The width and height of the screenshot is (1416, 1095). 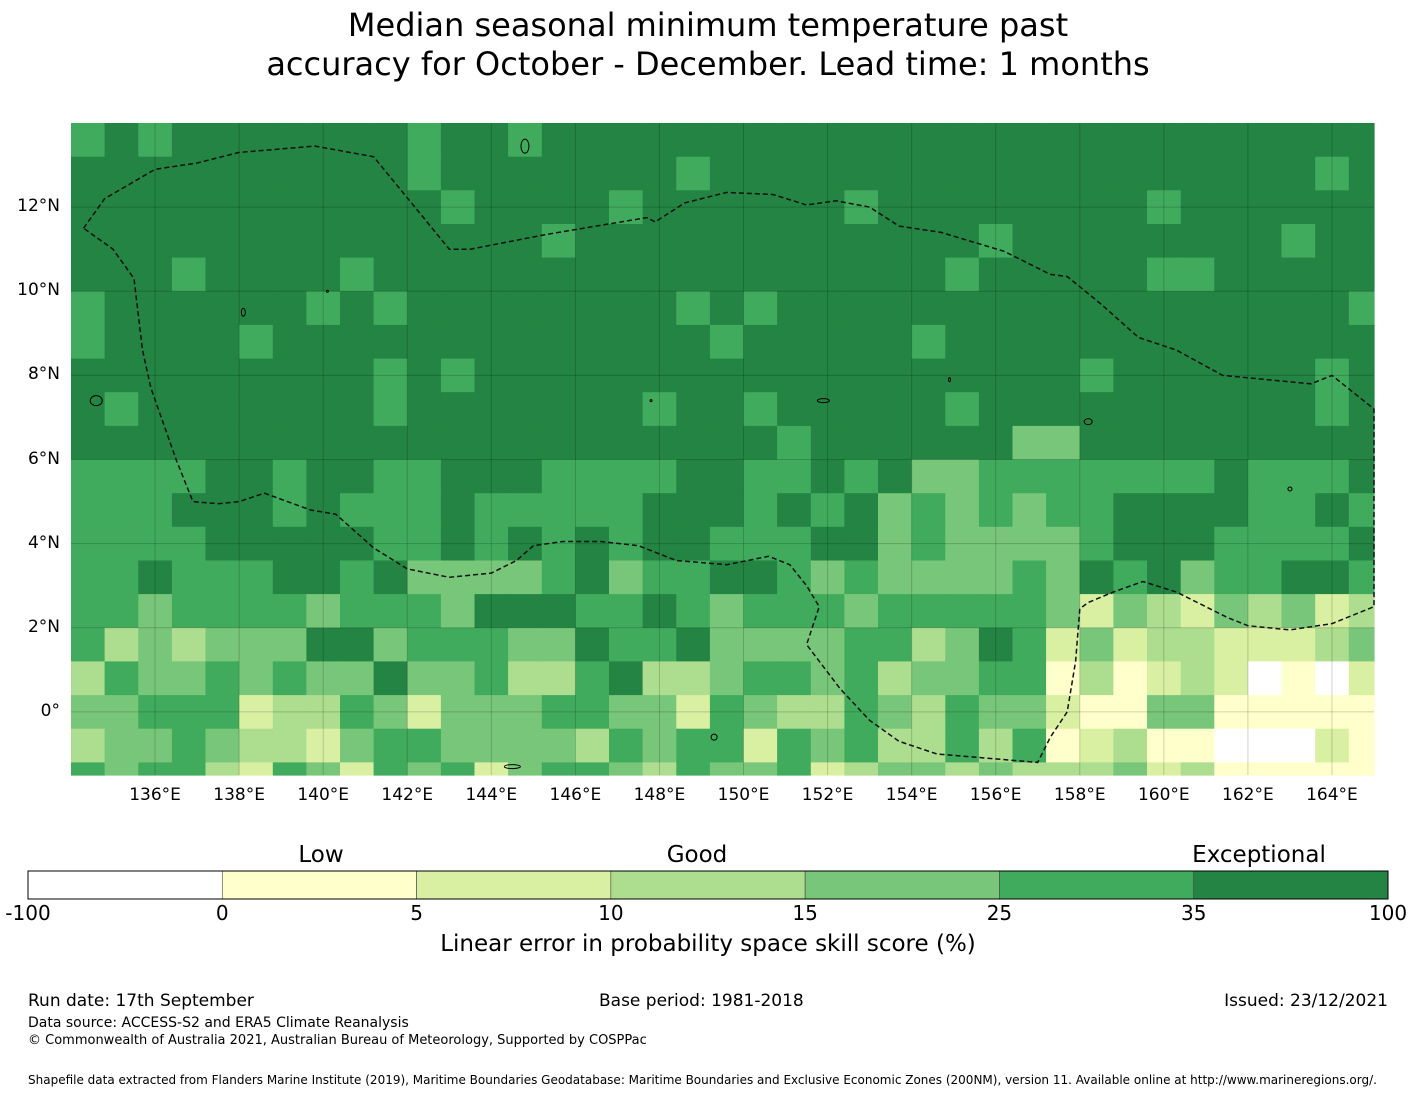 What do you see at coordinates (1097, 885) in the screenshot?
I see `colorbar-segment` at bounding box center [1097, 885].